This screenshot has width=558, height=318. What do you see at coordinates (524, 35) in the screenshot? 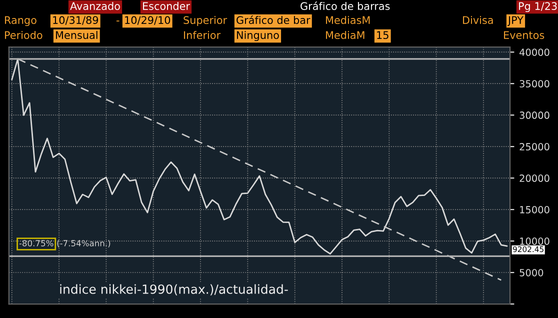
I see `text: Eventos` at bounding box center [524, 35].